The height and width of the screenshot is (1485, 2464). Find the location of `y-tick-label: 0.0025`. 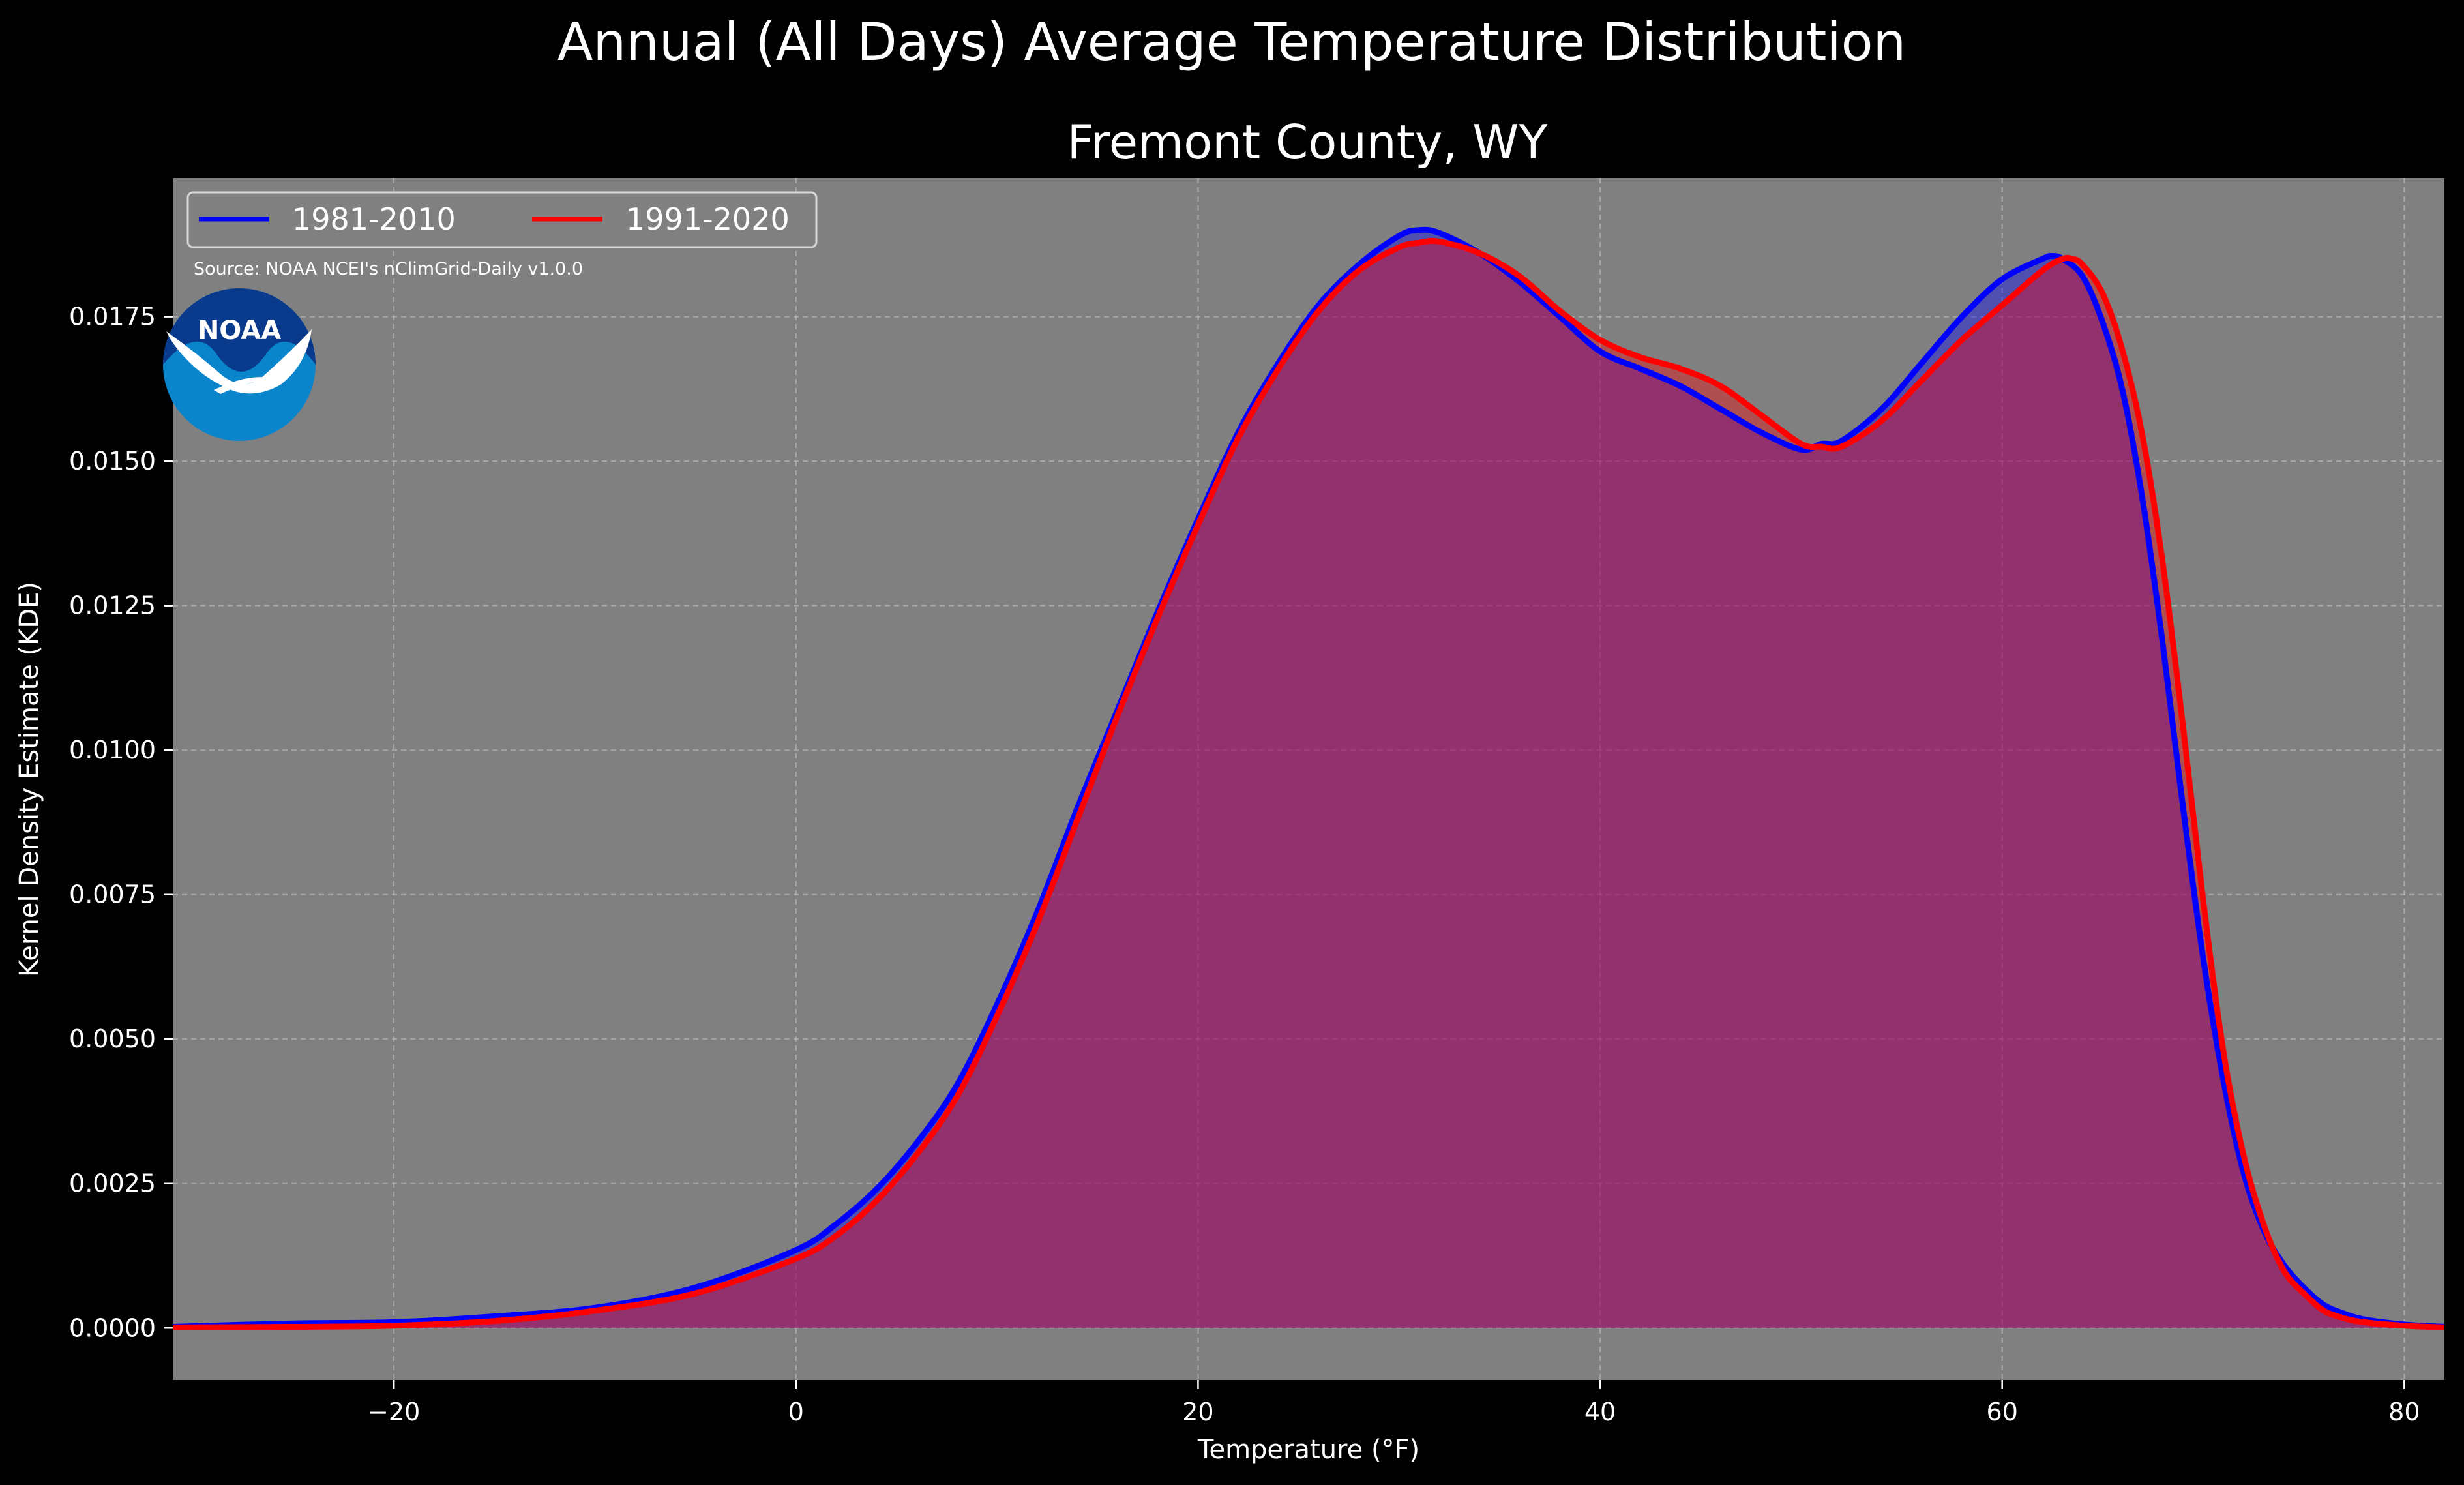

y-tick-label: 0.0025 is located at coordinates (112, 1183).